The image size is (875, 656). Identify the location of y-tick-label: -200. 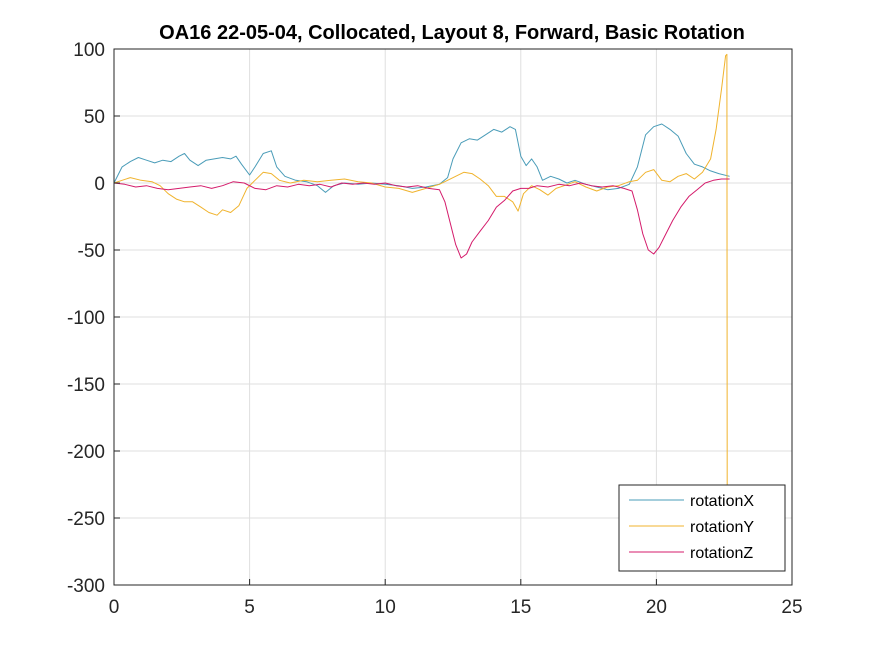
(86, 452).